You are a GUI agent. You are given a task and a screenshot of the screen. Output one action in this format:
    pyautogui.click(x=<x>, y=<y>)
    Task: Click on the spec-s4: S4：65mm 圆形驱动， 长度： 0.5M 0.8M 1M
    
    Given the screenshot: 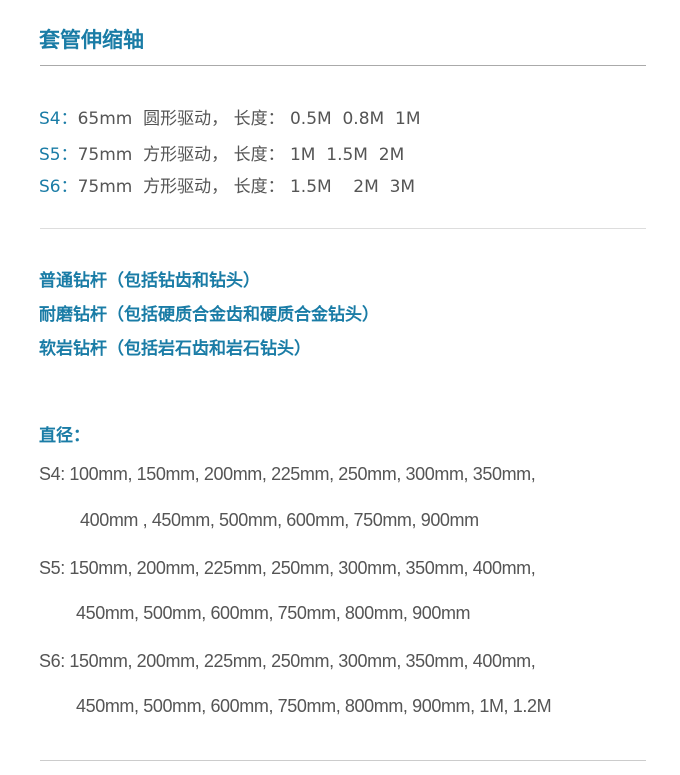 What is the action you would take?
    pyautogui.click(x=230, y=119)
    